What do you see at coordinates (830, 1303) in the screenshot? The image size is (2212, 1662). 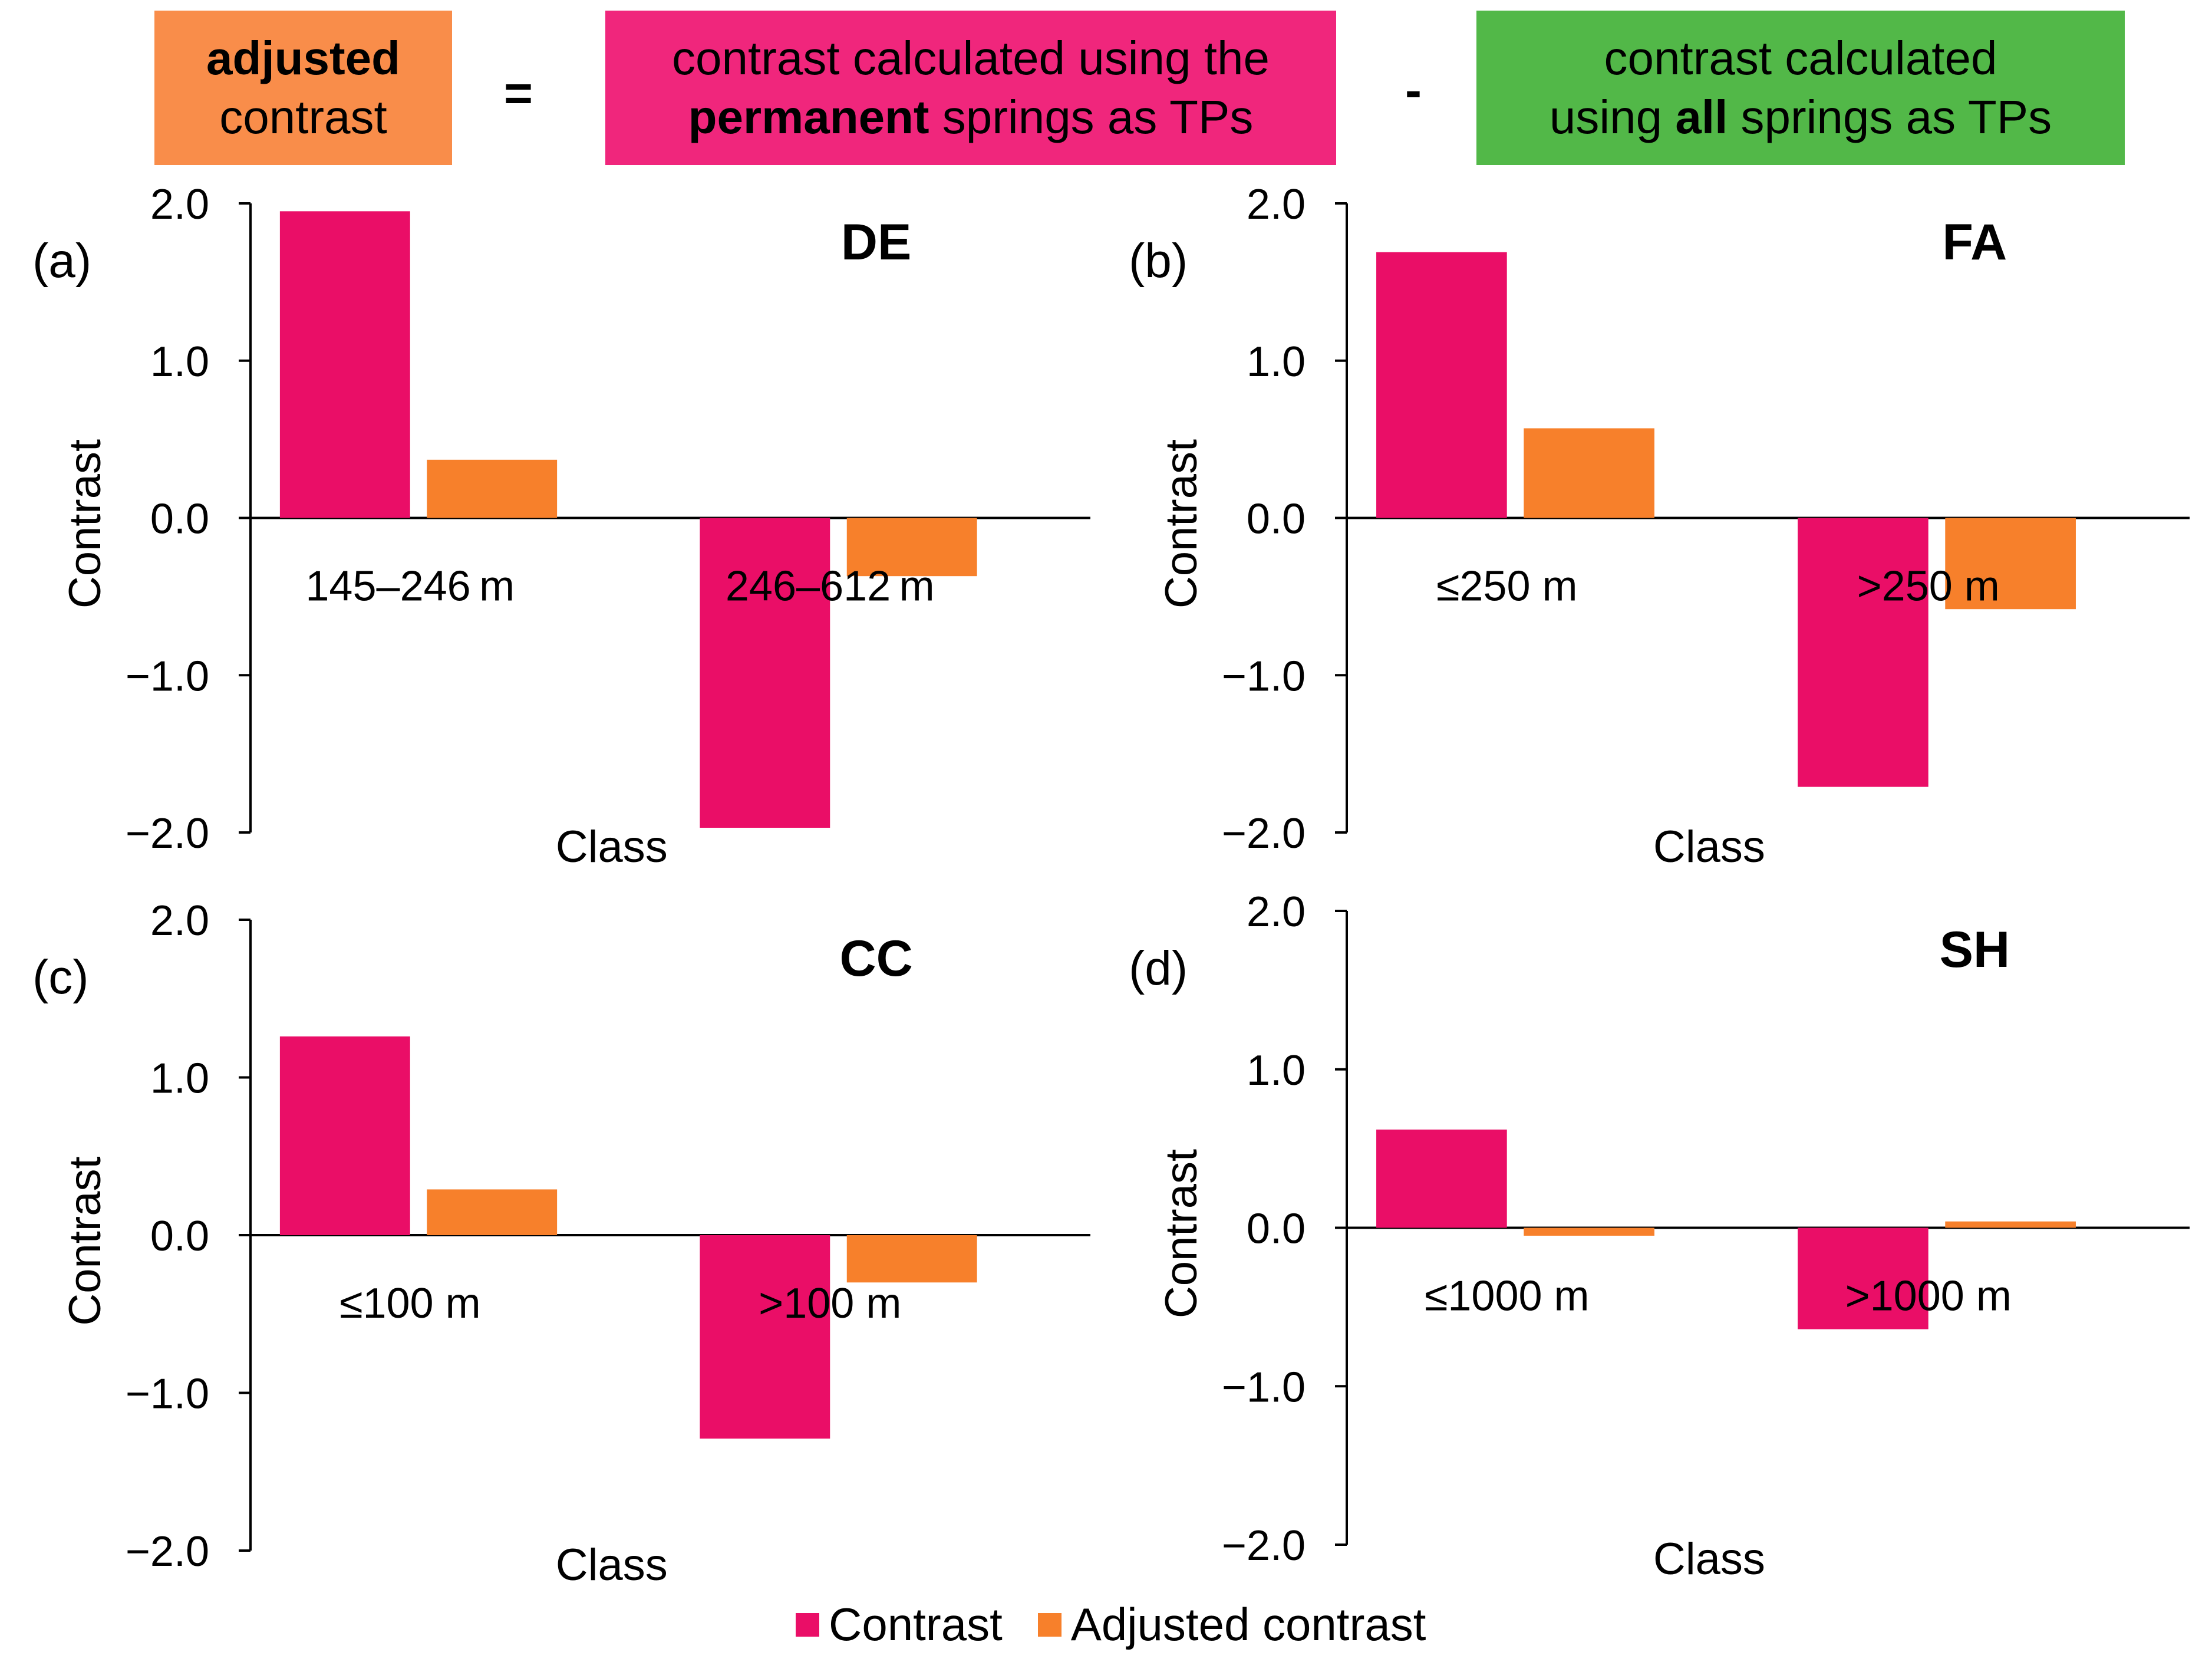 I see `panel-3-category-label: >100 m` at bounding box center [830, 1303].